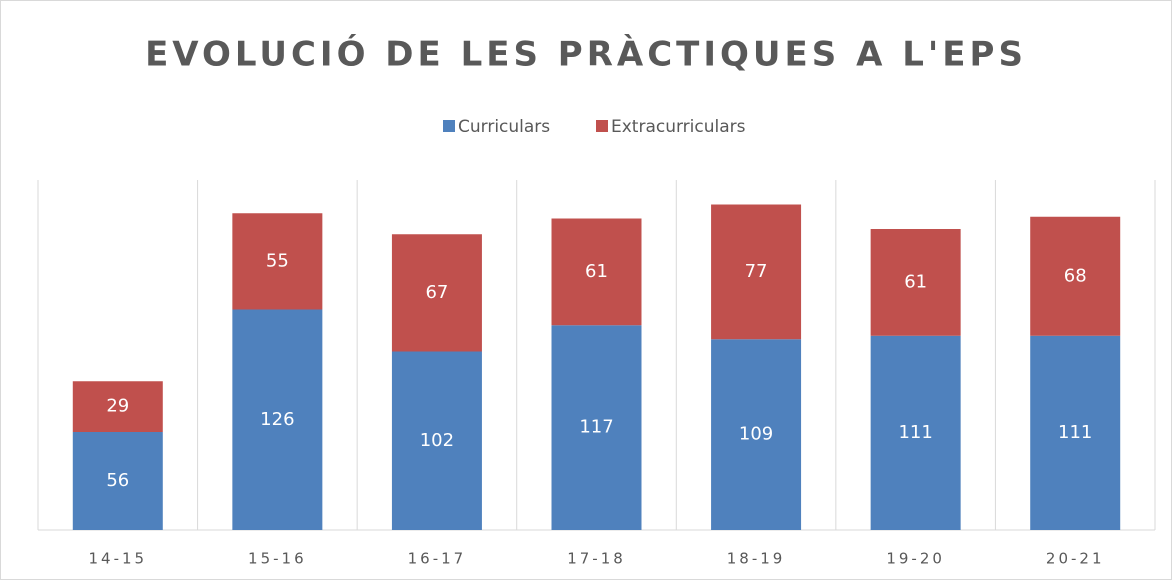 The height and width of the screenshot is (581, 1173). What do you see at coordinates (1075, 559) in the screenshot?
I see `x-tick-label: 20-21` at bounding box center [1075, 559].